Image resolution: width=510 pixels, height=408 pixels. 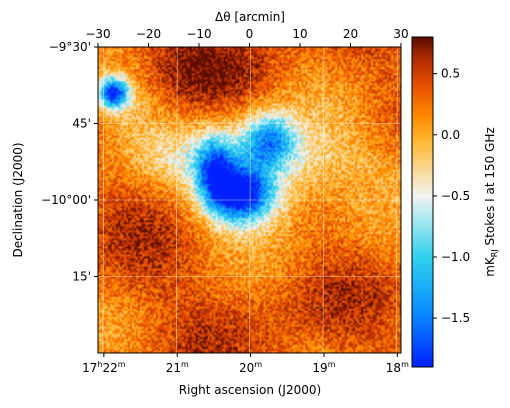 What do you see at coordinates (490, 188) in the screenshot?
I see `colorbar-label-rest: Stokes I at 150 GHz` at bounding box center [490, 188].